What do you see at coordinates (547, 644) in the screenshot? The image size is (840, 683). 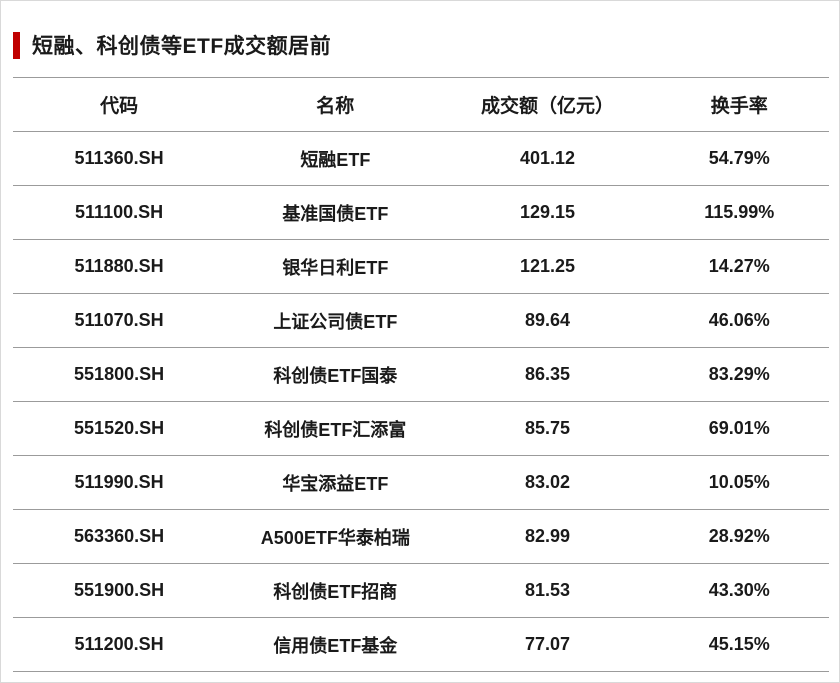 I see `turnover-cell: 77.07` at bounding box center [547, 644].